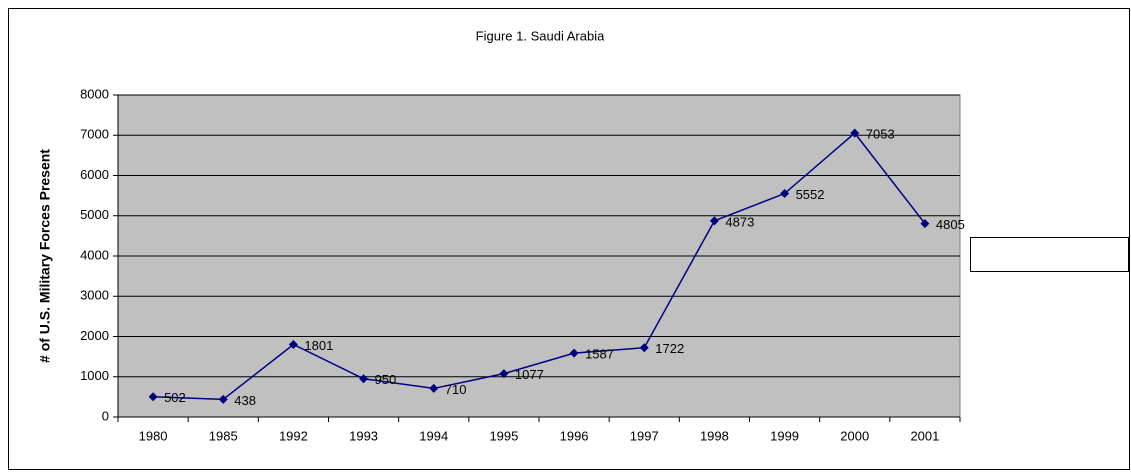  Describe the element at coordinates (599, 354) in the screenshot. I see `data-label: 1587` at that location.